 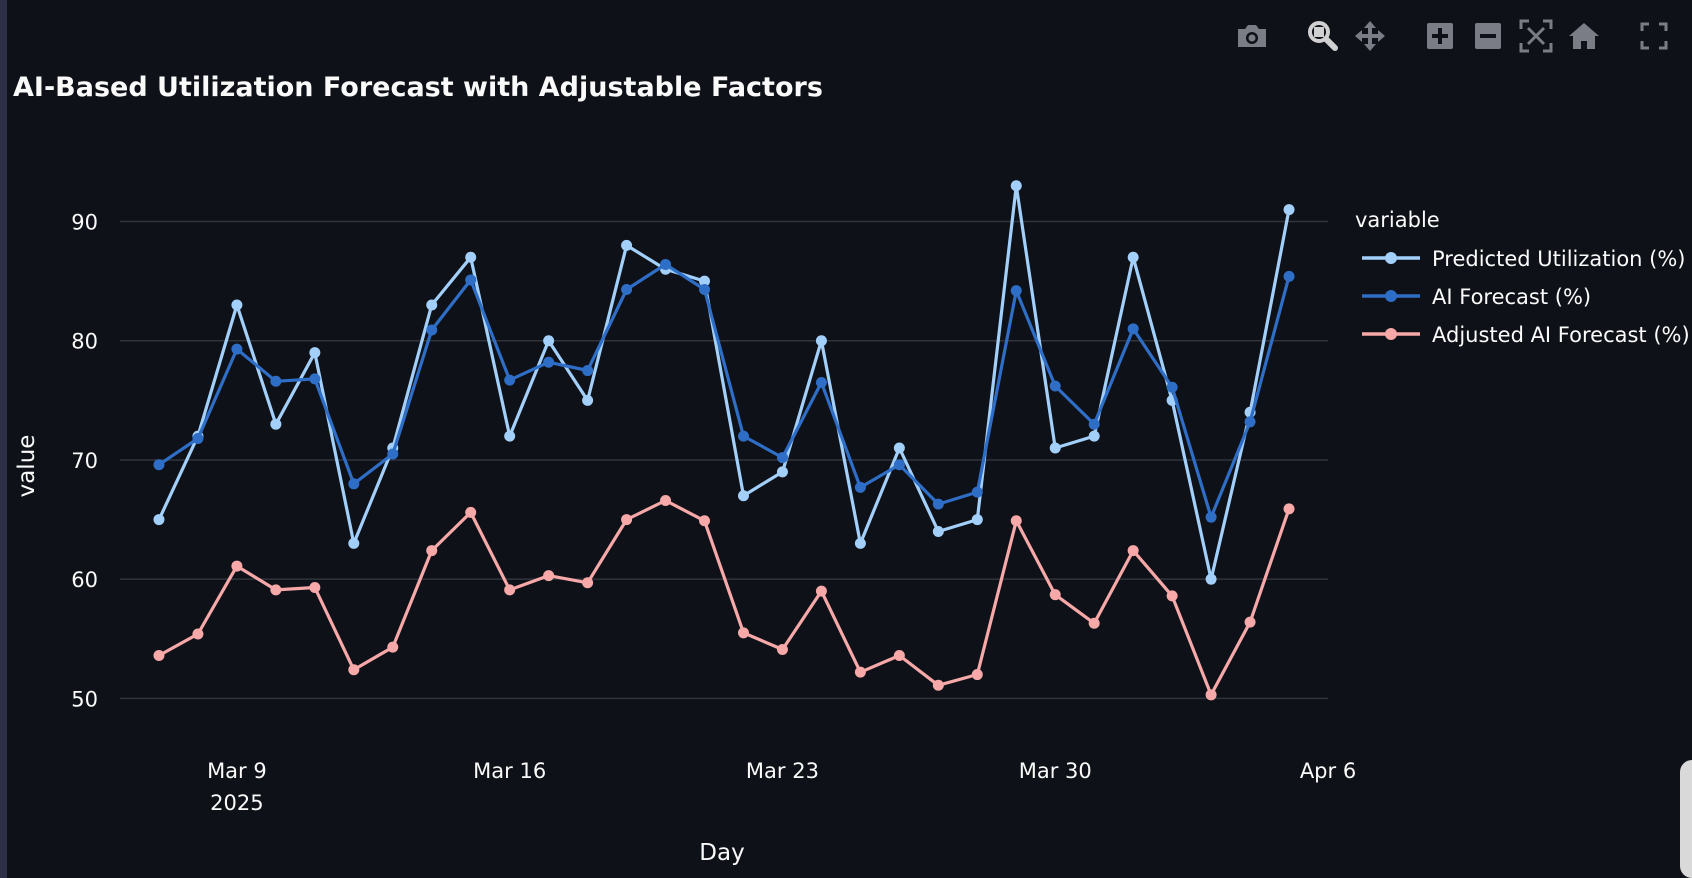 I want to click on zoom-out-icon, so click(x=1488, y=36).